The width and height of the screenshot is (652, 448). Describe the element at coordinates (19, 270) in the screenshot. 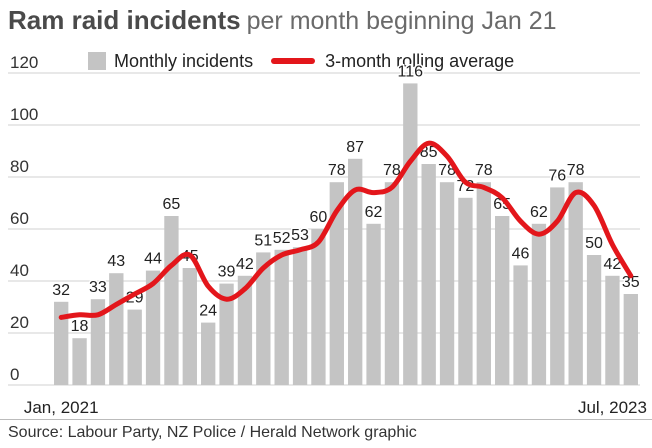

I see `y-tick-label: 40` at that location.